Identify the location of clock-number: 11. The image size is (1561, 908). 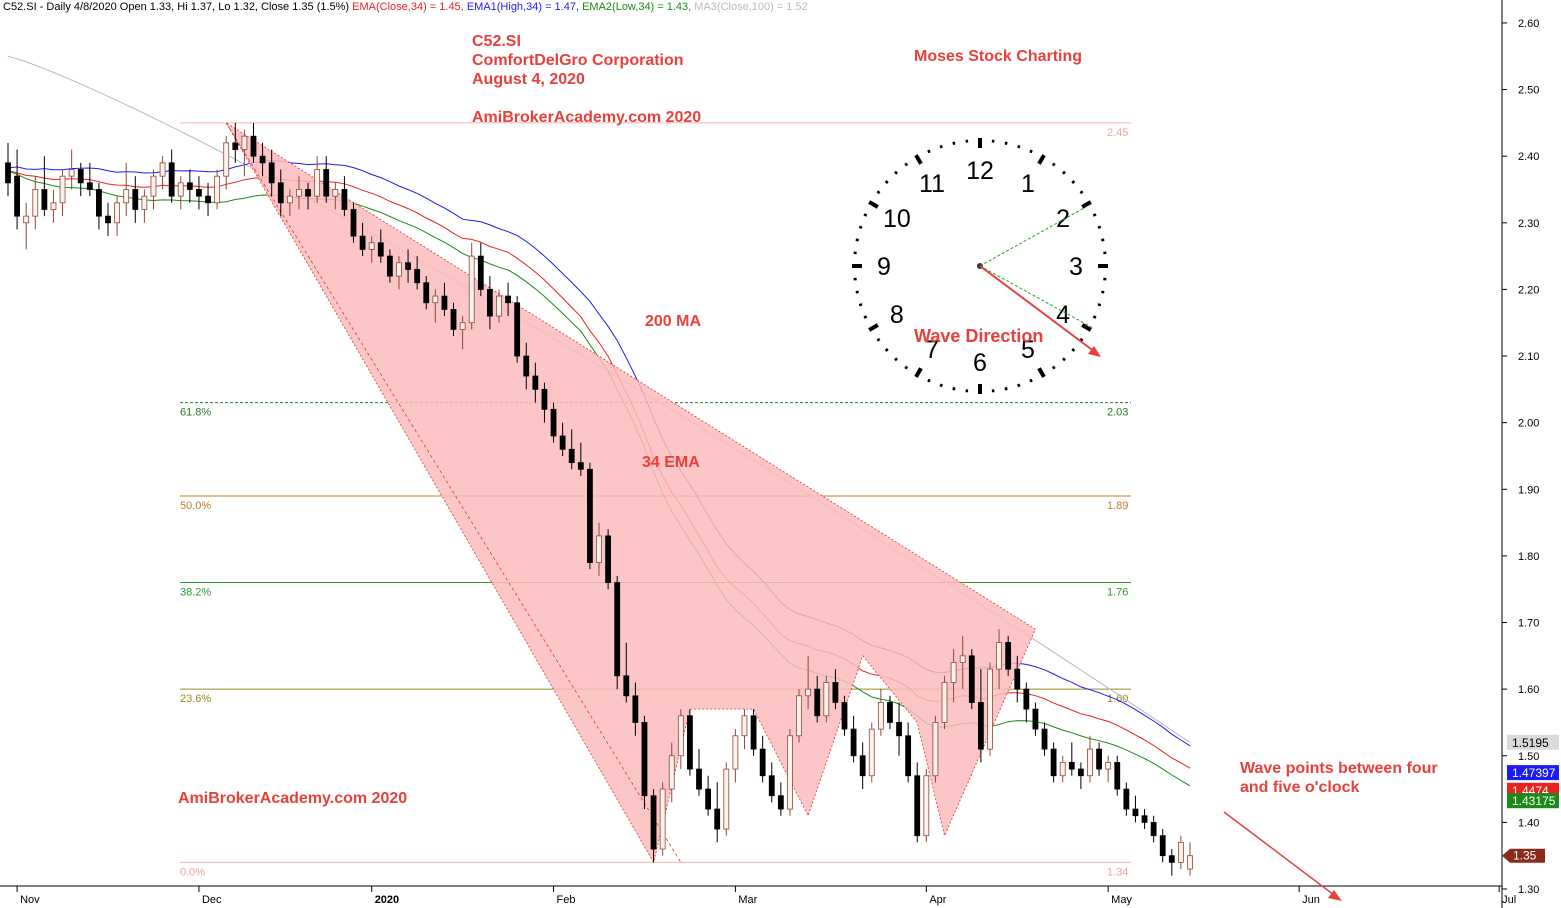
(932, 184).